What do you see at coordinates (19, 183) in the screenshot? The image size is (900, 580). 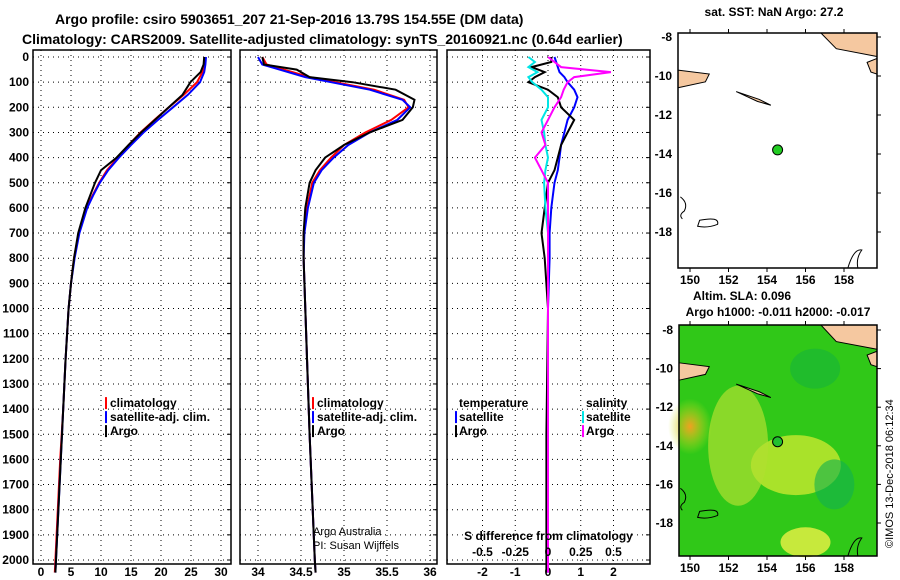 I see `depth-tick-label: 500` at bounding box center [19, 183].